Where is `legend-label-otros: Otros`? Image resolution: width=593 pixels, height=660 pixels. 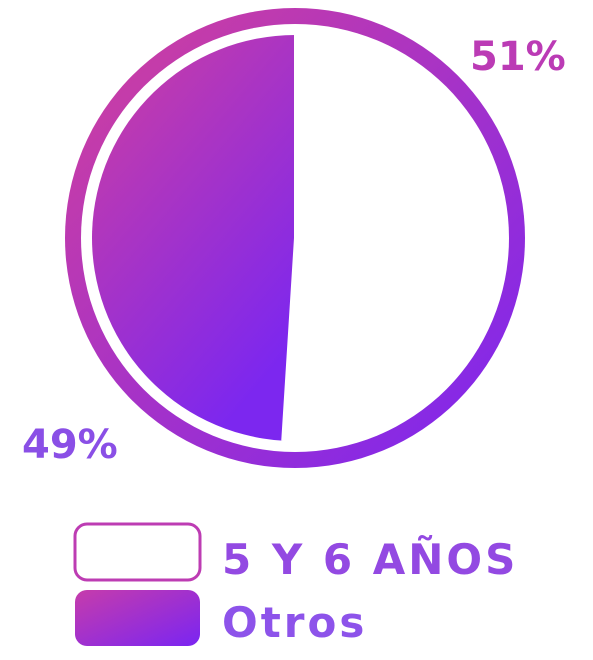 legend-label-otros: Otros is located at coordinates (294, 622).